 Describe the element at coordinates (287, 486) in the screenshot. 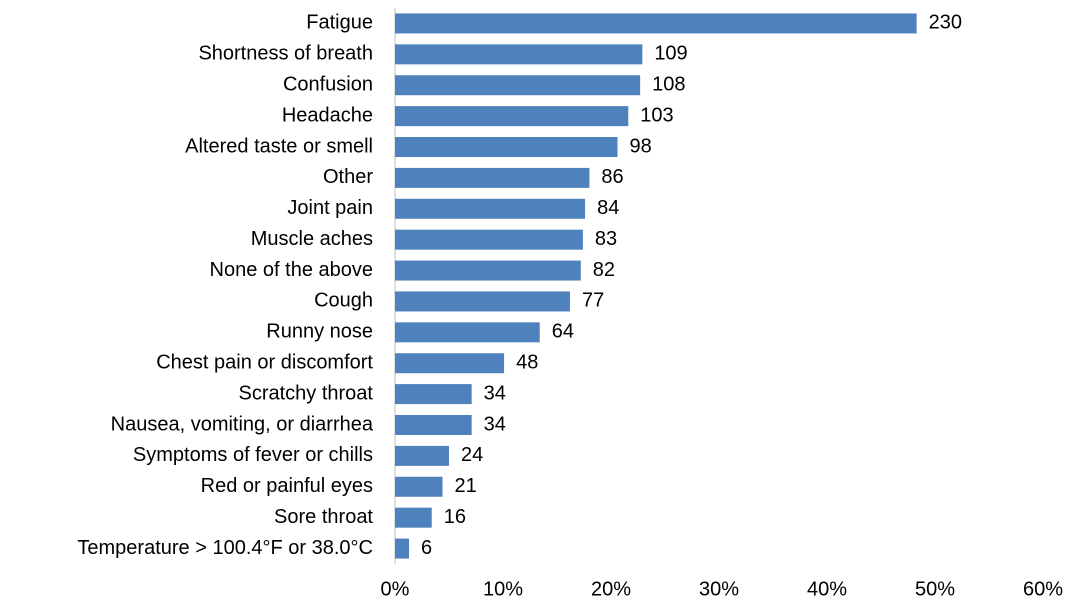

I see `y-tick-label: Red or painful eyes` at that location.